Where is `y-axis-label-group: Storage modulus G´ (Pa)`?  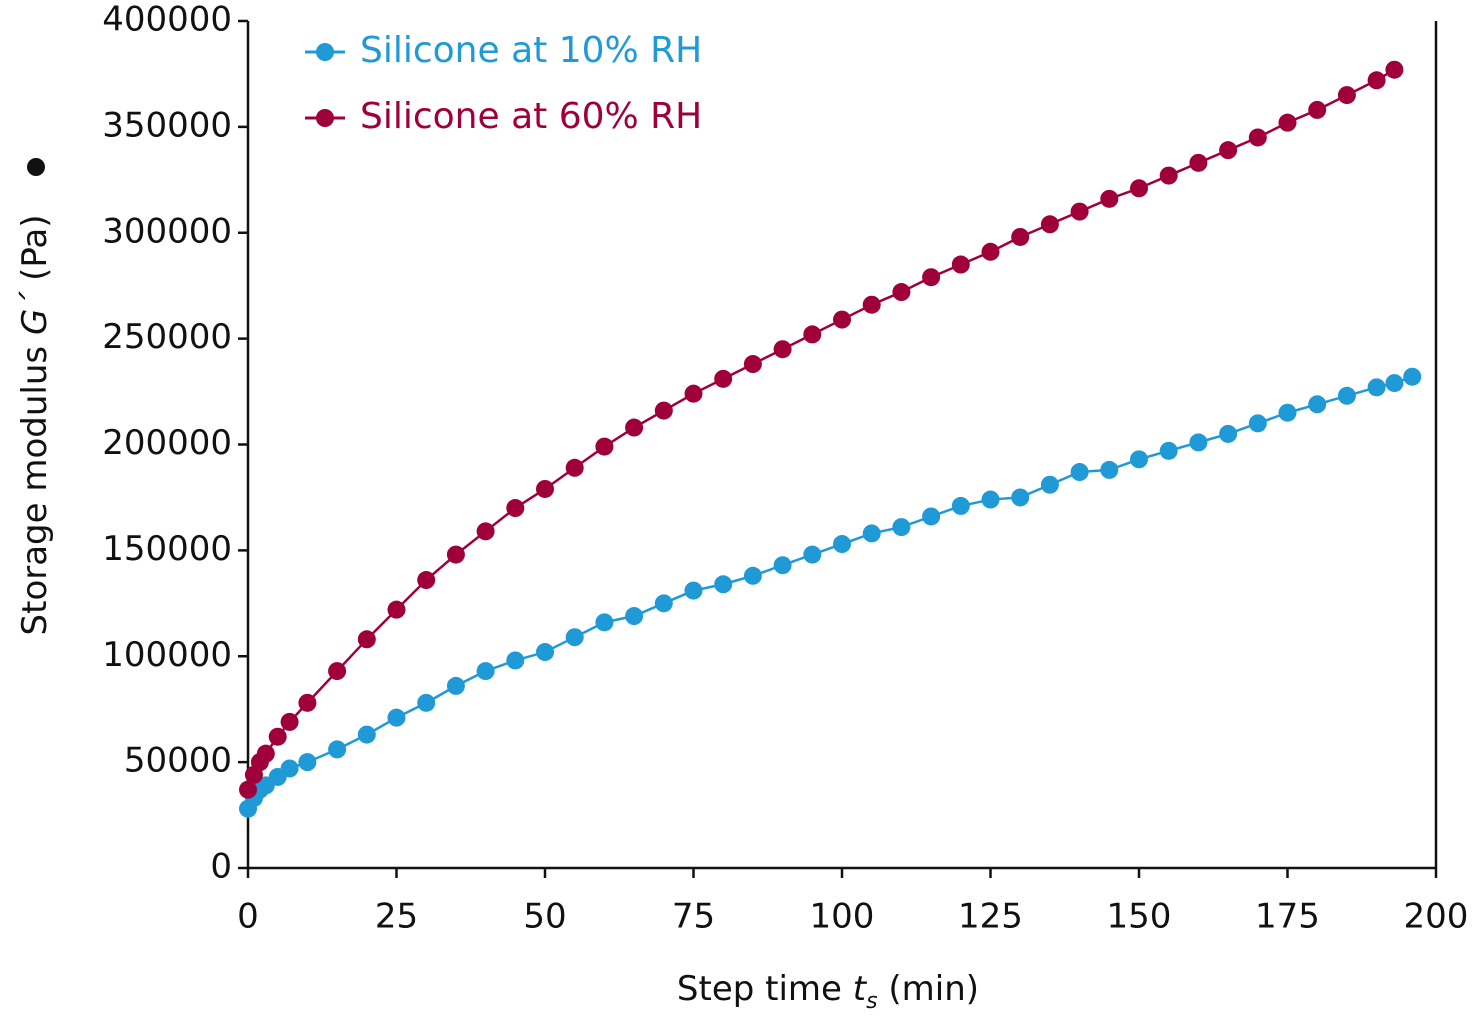
y-axis-label-group: Storage modulus G´ (Pa) is located at coordinates (35, 396).